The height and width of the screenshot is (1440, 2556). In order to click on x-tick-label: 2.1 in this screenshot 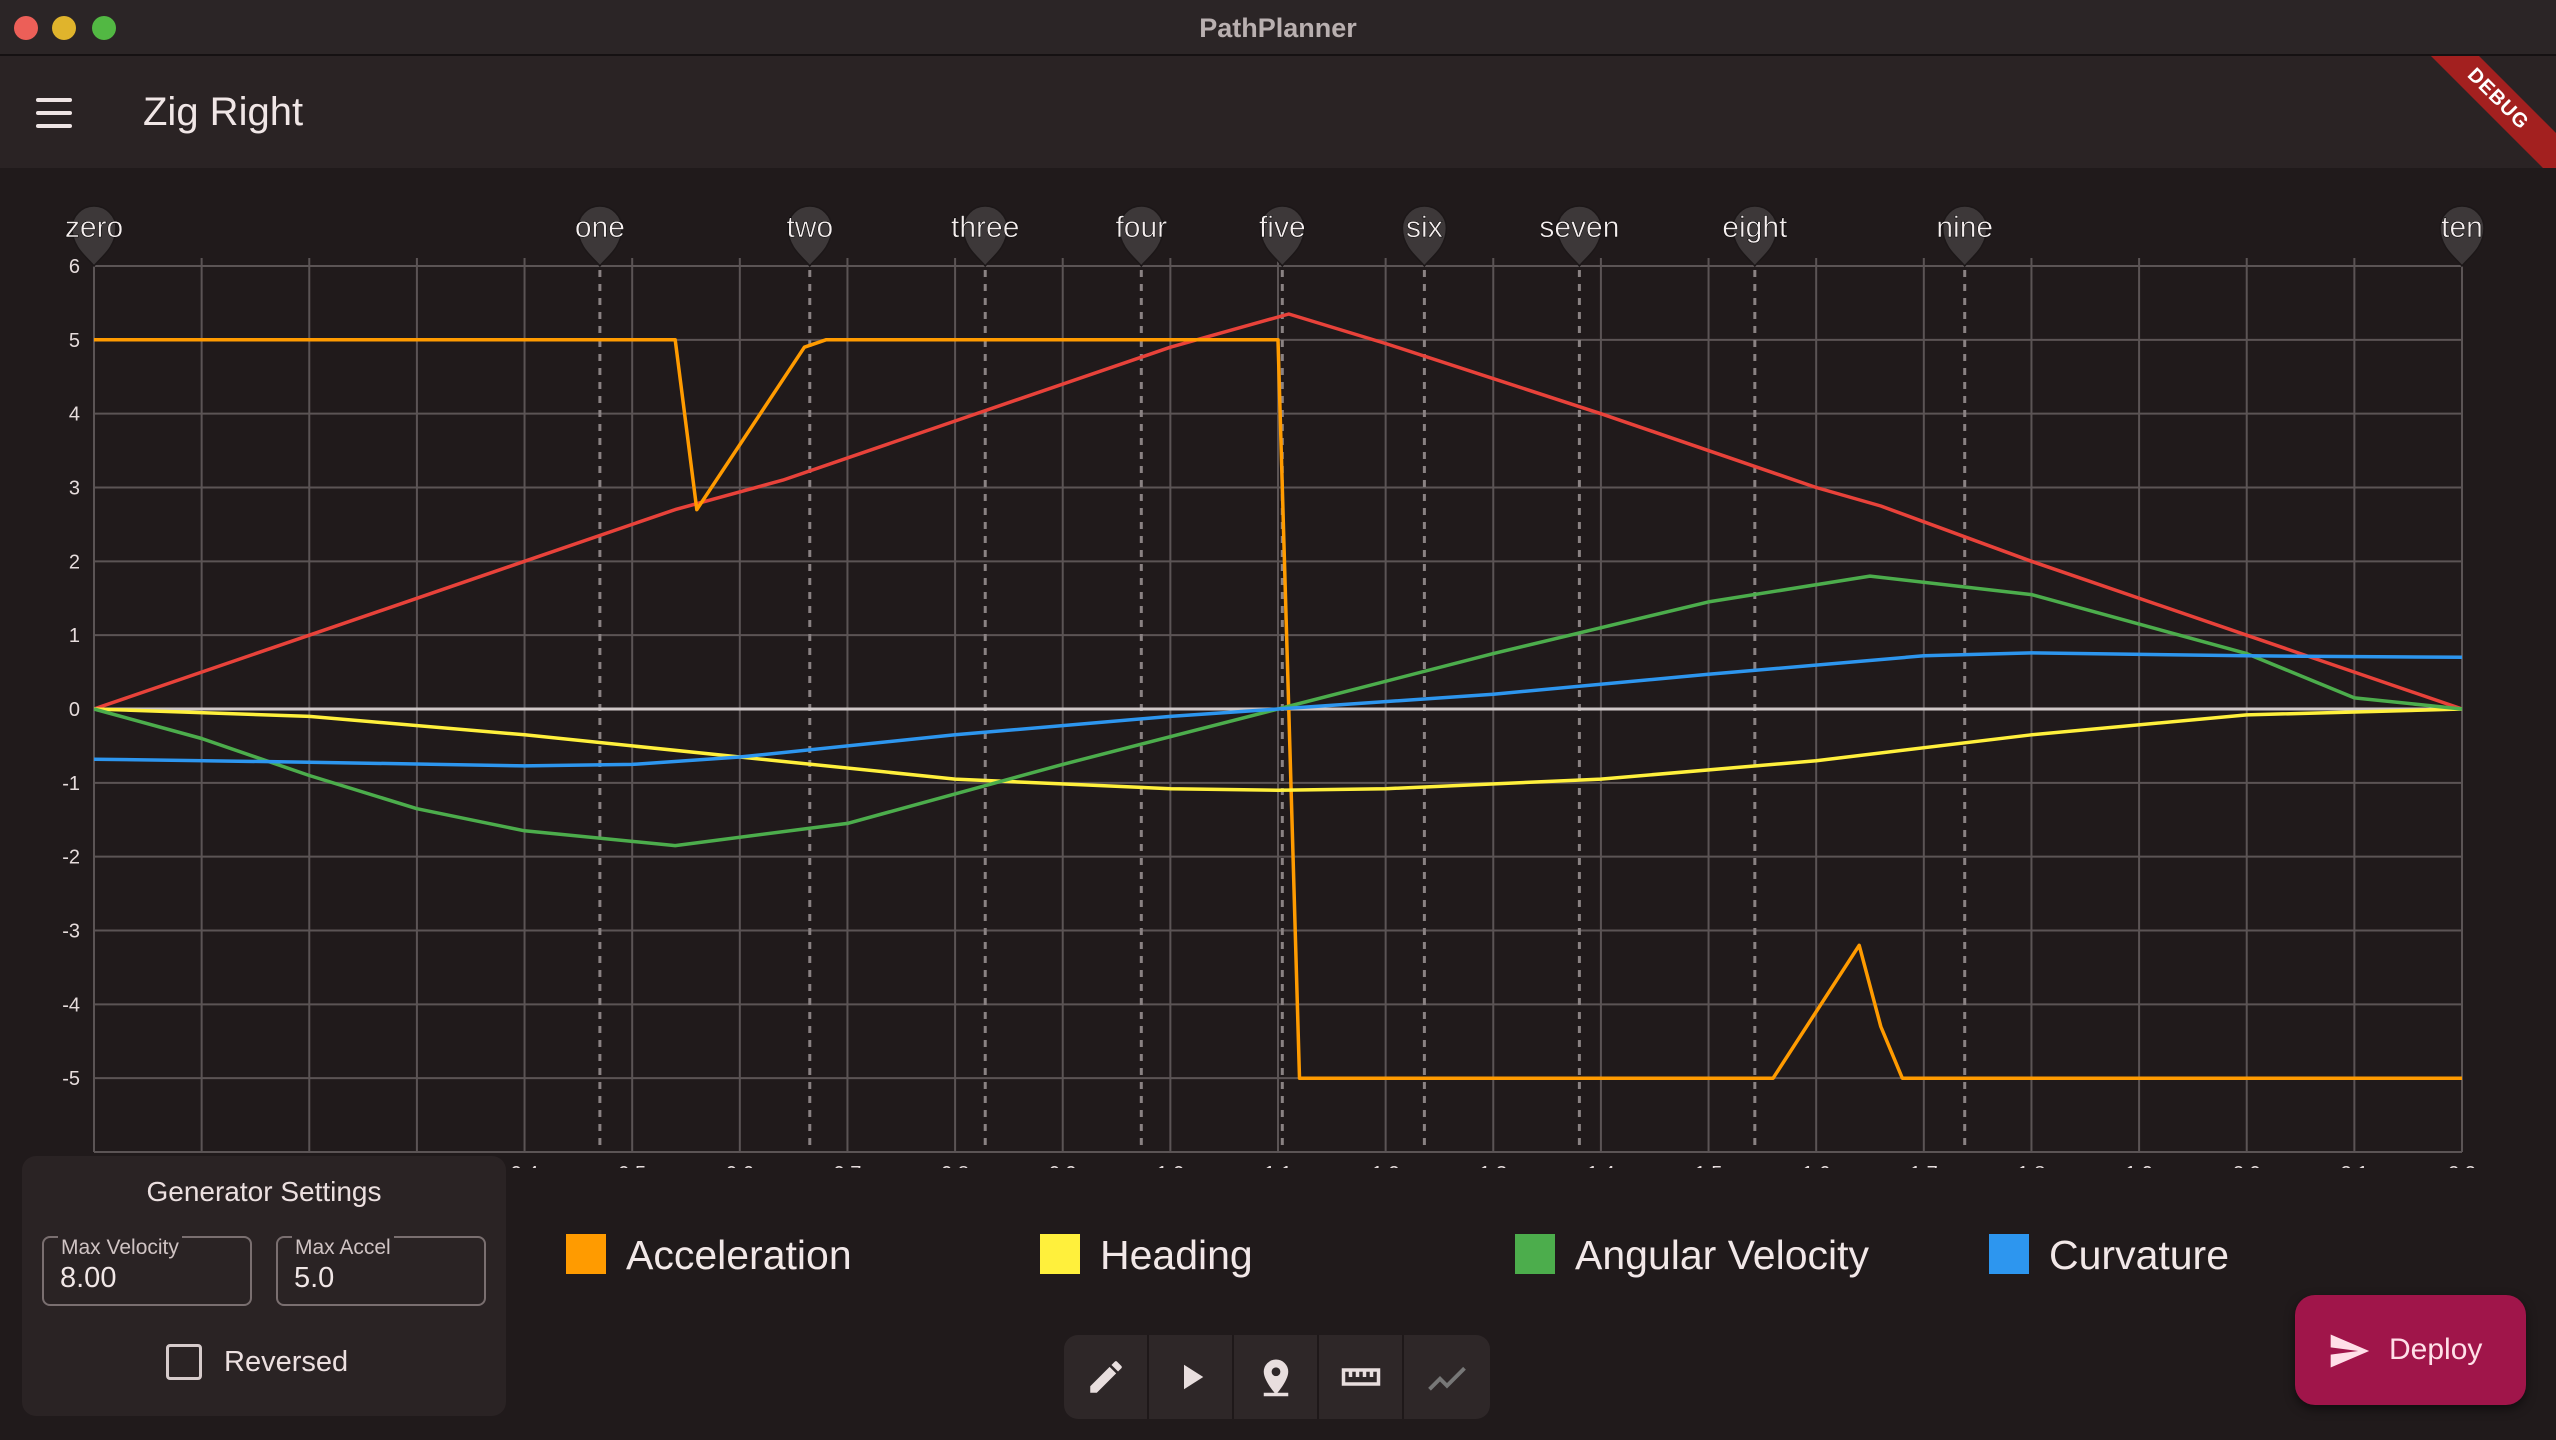, I will do `click(2354, 1165)`.